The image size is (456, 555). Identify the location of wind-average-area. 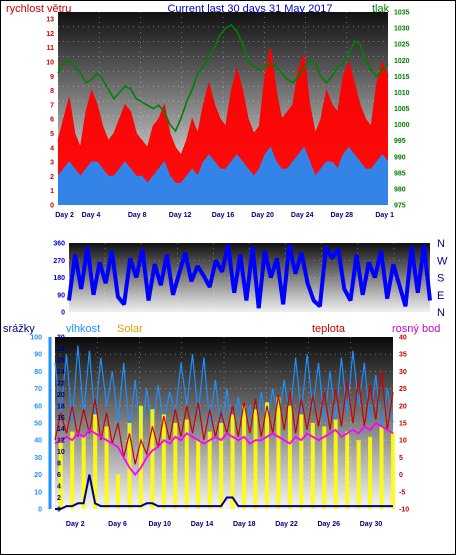
(223, 176).